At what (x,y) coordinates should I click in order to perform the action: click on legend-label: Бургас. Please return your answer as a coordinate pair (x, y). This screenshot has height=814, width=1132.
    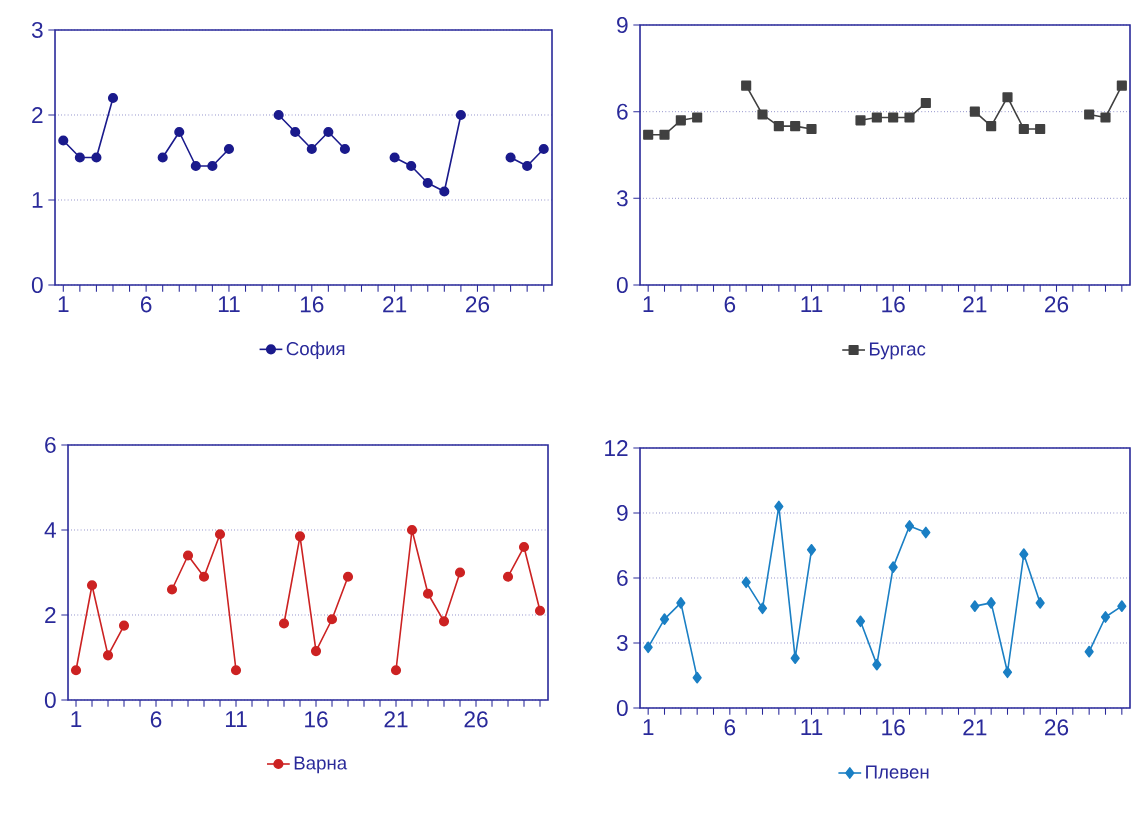
    Looking at the image, I should click on (897, 351).